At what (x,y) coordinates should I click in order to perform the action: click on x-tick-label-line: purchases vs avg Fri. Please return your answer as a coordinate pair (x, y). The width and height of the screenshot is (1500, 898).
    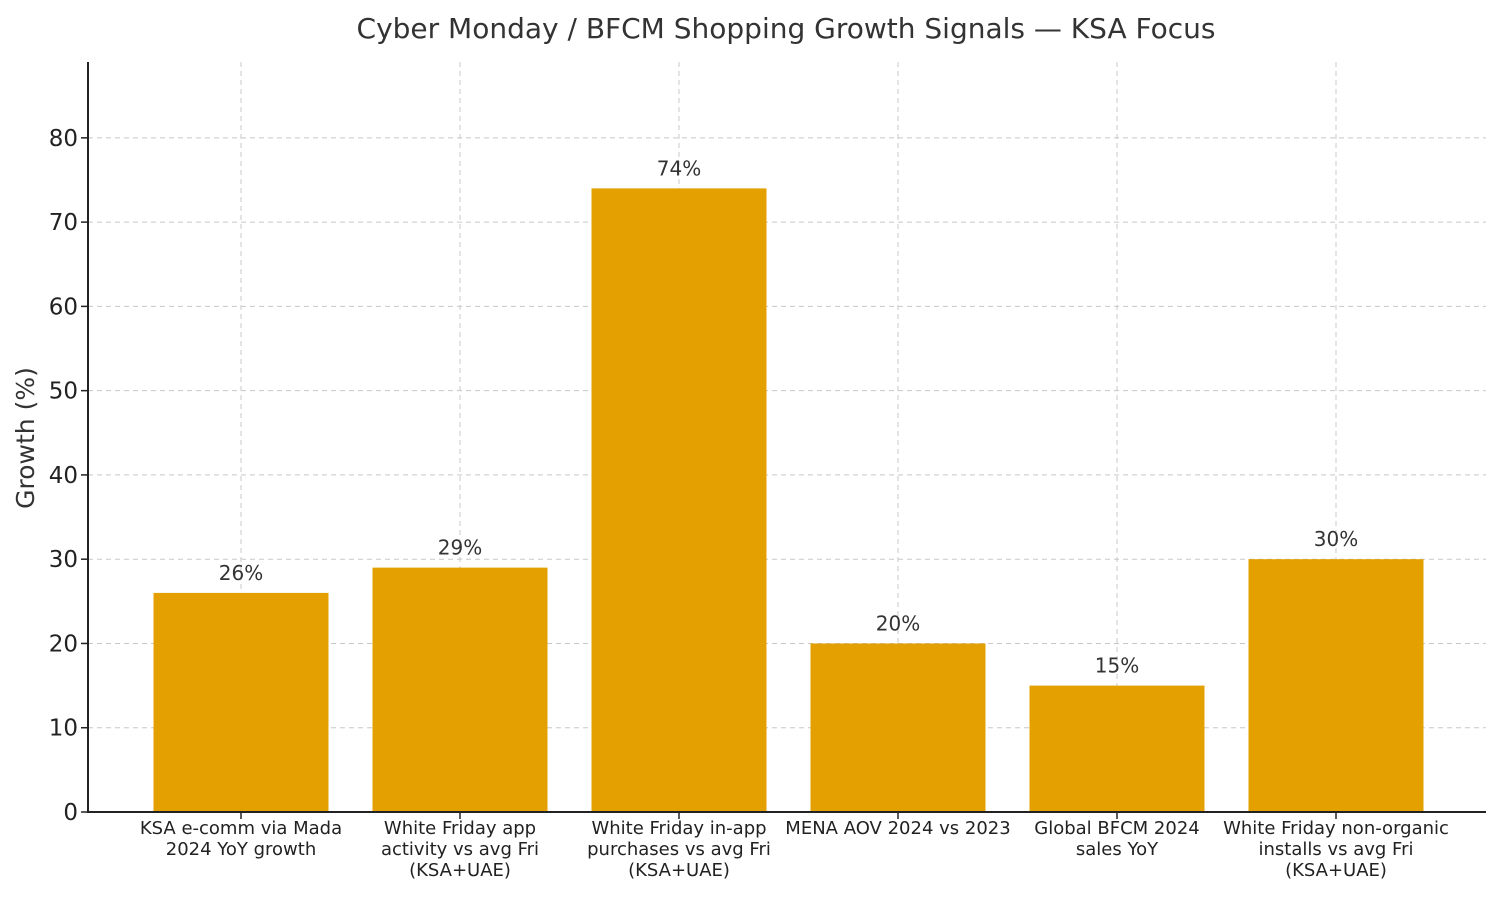
    Looking at the image, I should click on (679, 849).